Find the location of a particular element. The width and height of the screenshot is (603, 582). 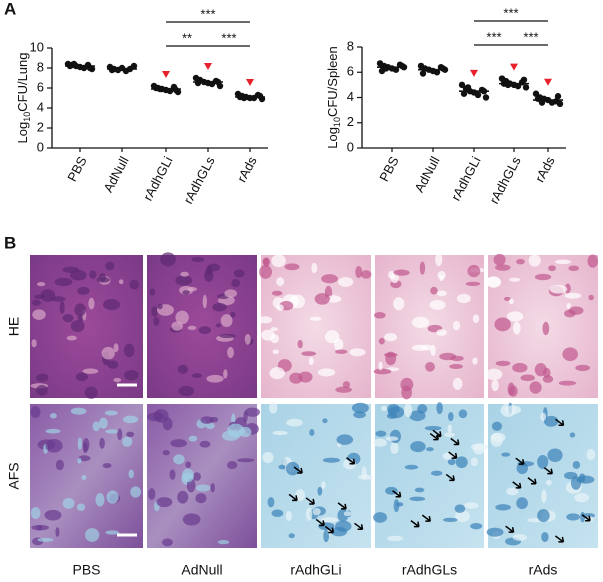

y-tick-label: 2 is located at coordinates (40, 126).